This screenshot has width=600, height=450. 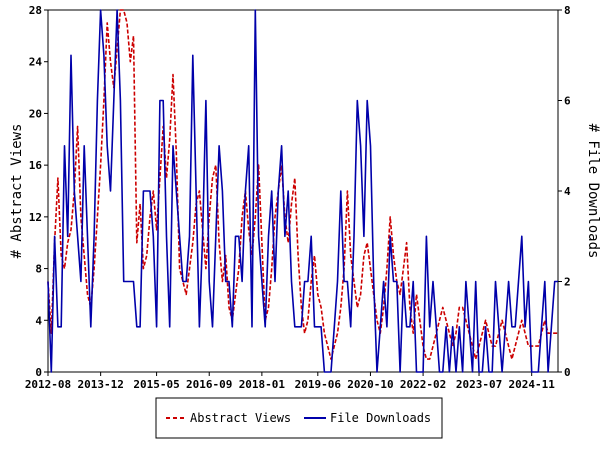 I want to click on y-left-tick-label: 20, so click(x=35, y=113).